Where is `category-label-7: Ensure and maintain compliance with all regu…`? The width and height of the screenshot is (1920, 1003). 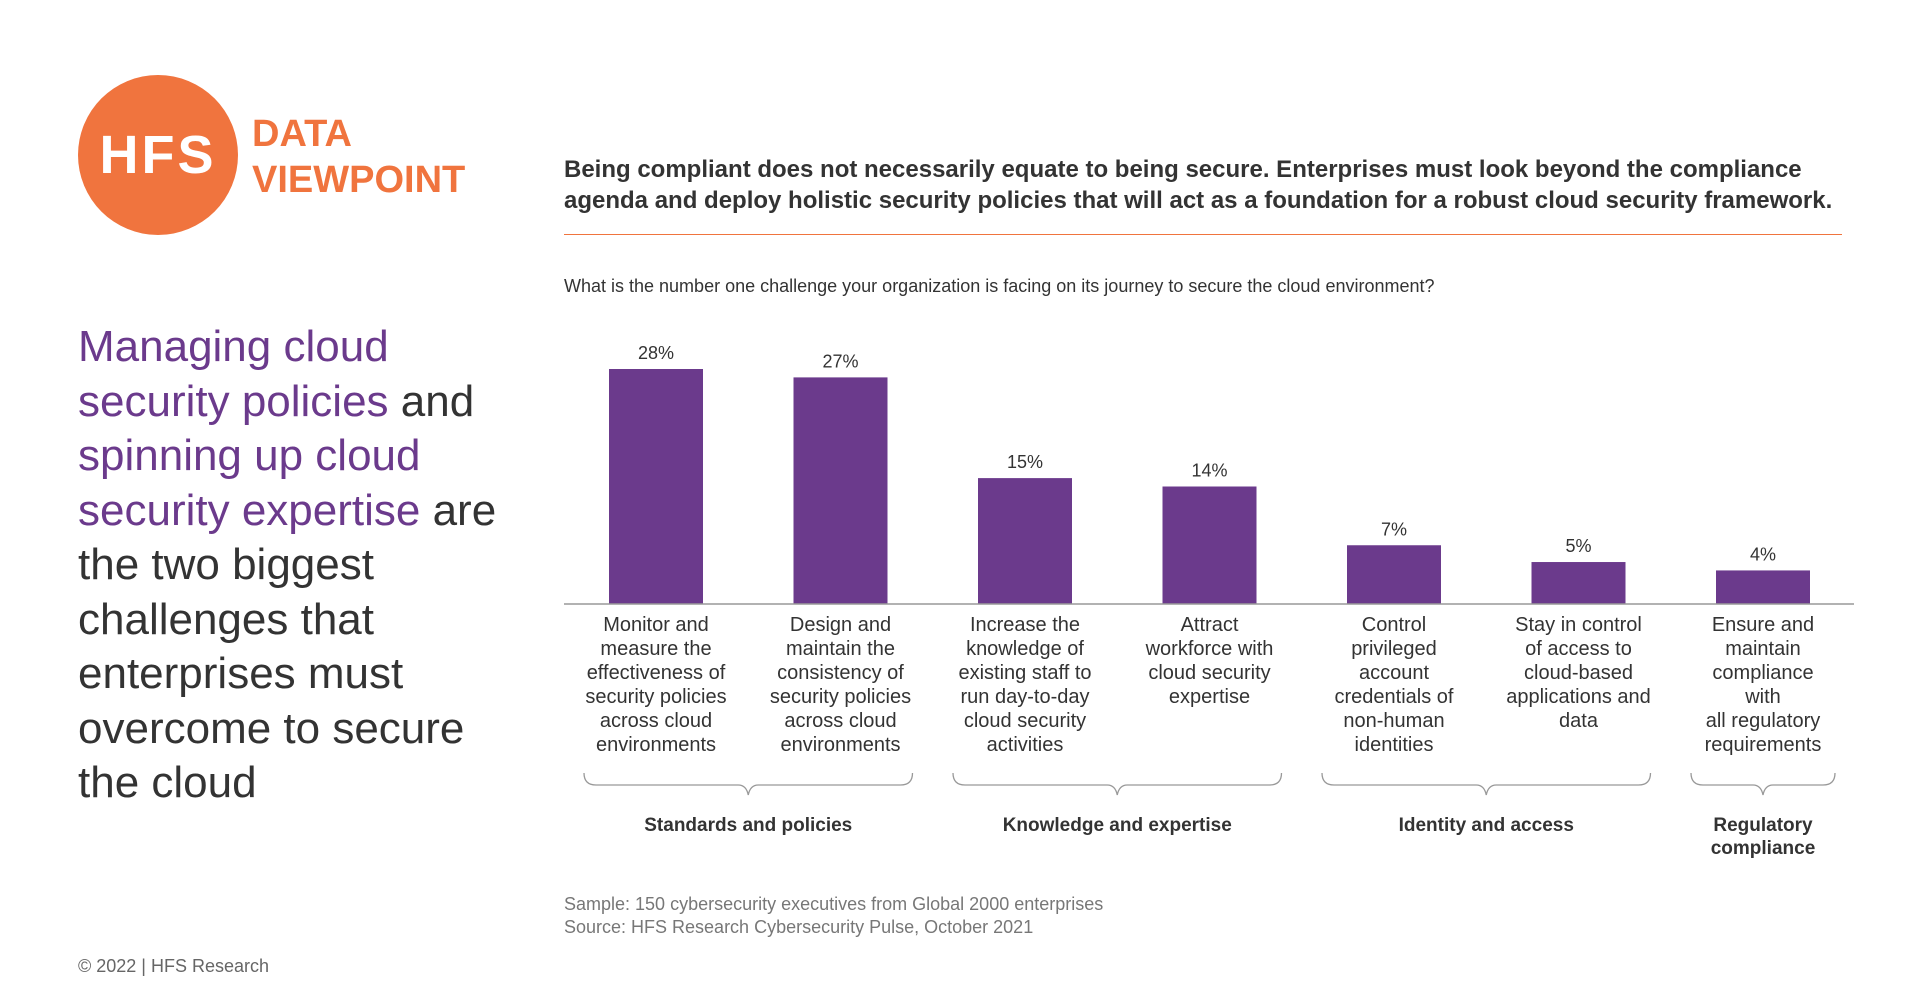
category-label-7: Ensure and maintain compliance with all regu… is located at coordinates (1763, 685).